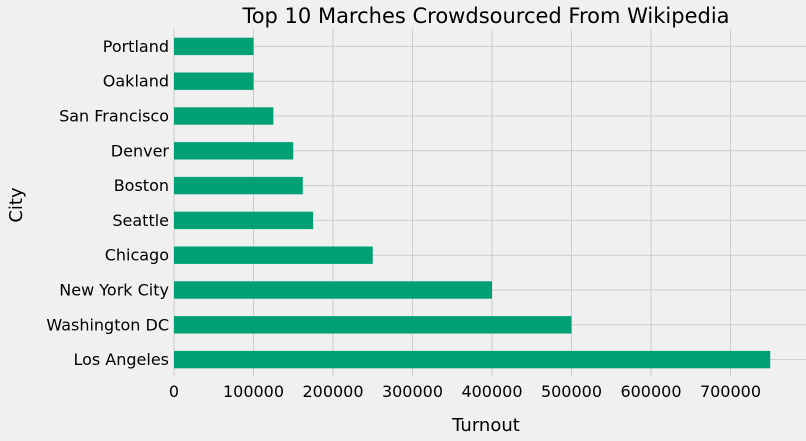  What do you see at coordinates (140, 220) in the screenshot?
I see `y-tick-label: Seattle` at bounding box center [140, 220].